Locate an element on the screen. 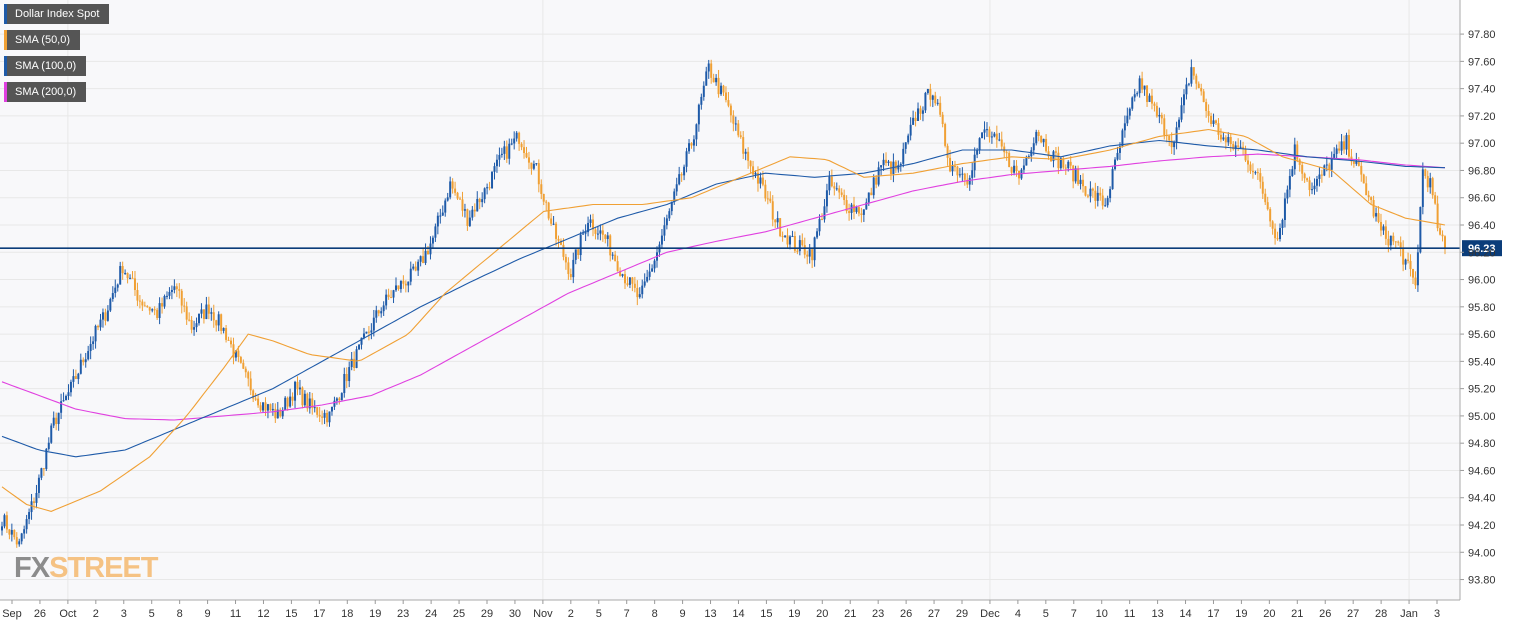 This screenshot has width=1534, height=627. legend-item-sma200: SMA (200,0) is located at coordinates (45, 92).